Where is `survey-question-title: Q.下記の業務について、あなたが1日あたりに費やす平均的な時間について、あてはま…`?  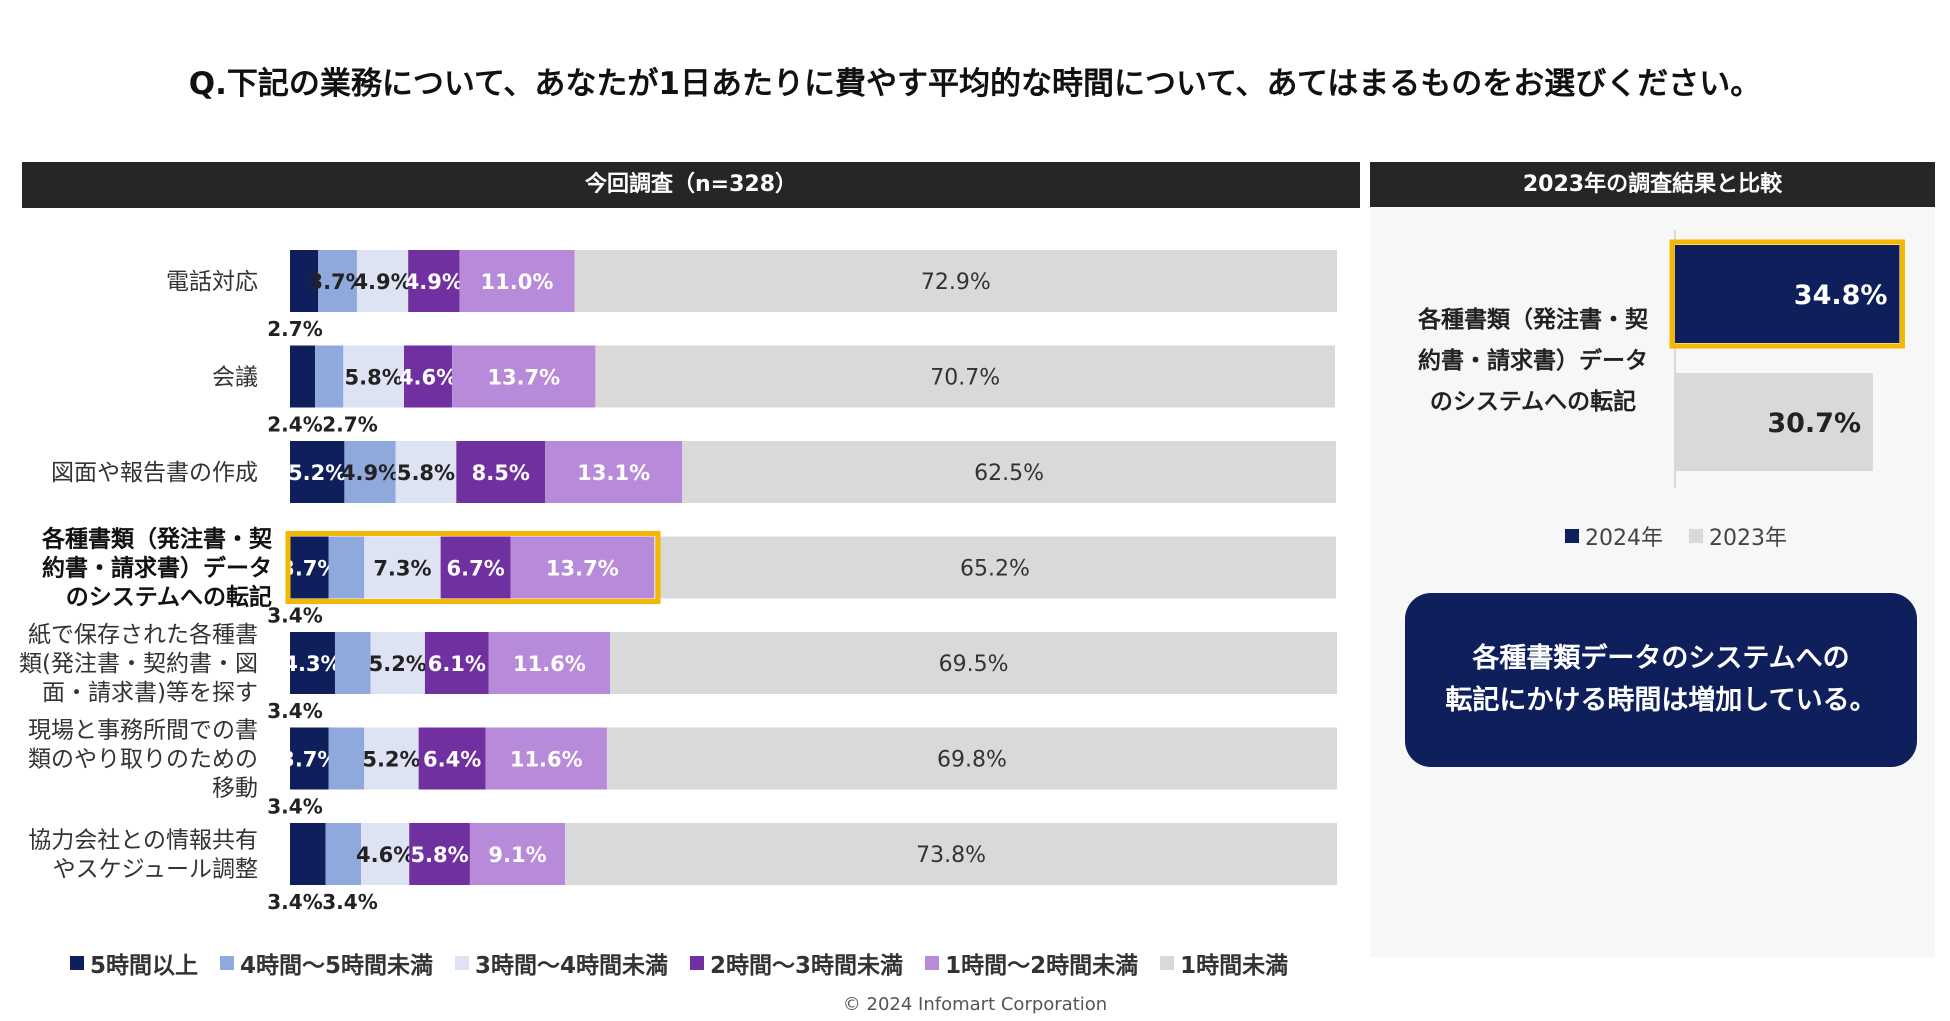
survey-question-title: Q.下記の業務について、あなたが1日あたりに費やす平均的な時間について、あてはま… is located at coordinates (975, 84).